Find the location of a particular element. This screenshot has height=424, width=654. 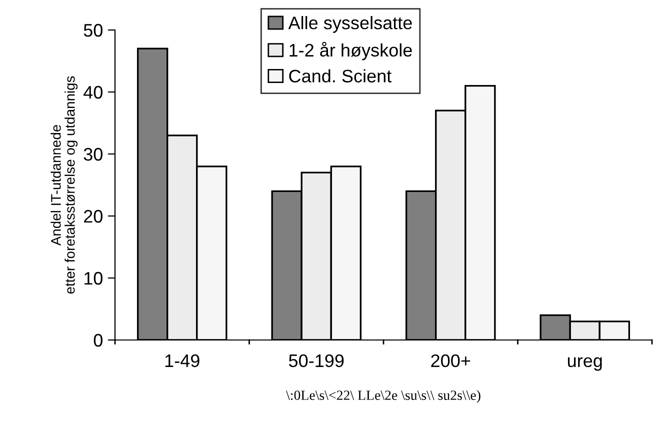

y-tick-label: 30 is located at coordinates (93, 154).